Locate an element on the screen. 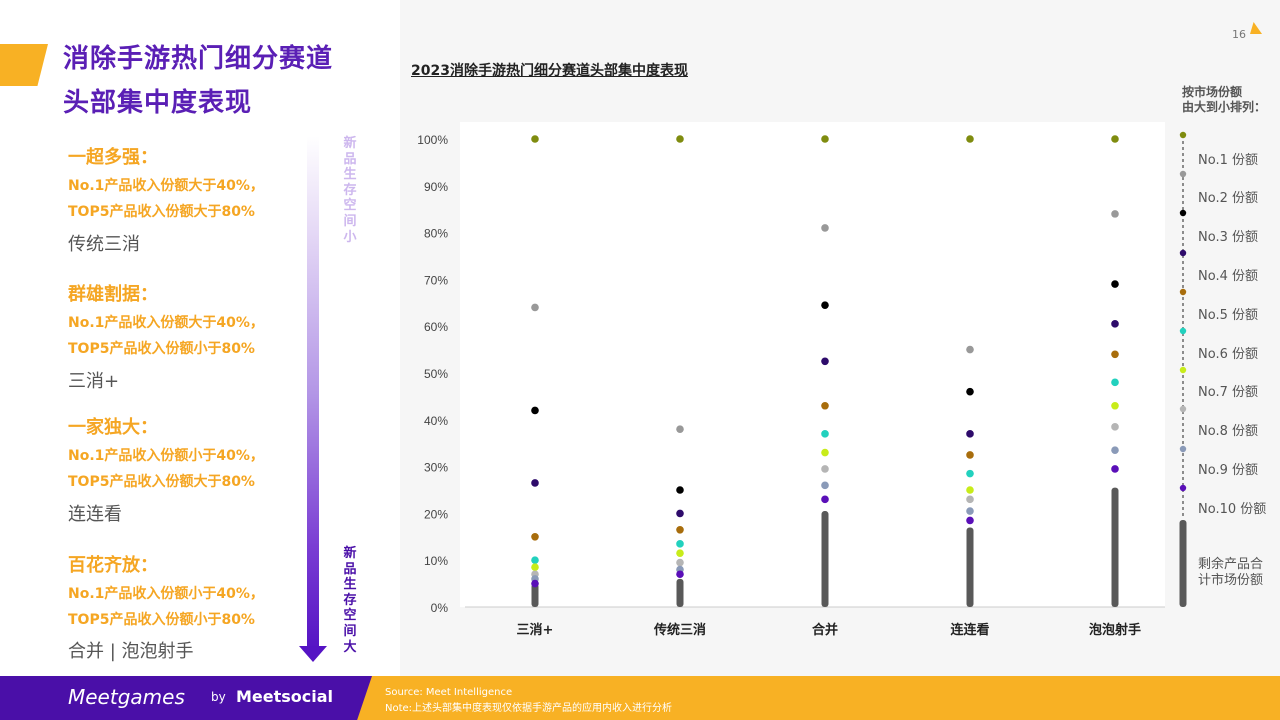 This screenshot has height=720, width=1280. category-desc-3a: No.1产品收入份额小于40%， is located at coordinates (166, 456).